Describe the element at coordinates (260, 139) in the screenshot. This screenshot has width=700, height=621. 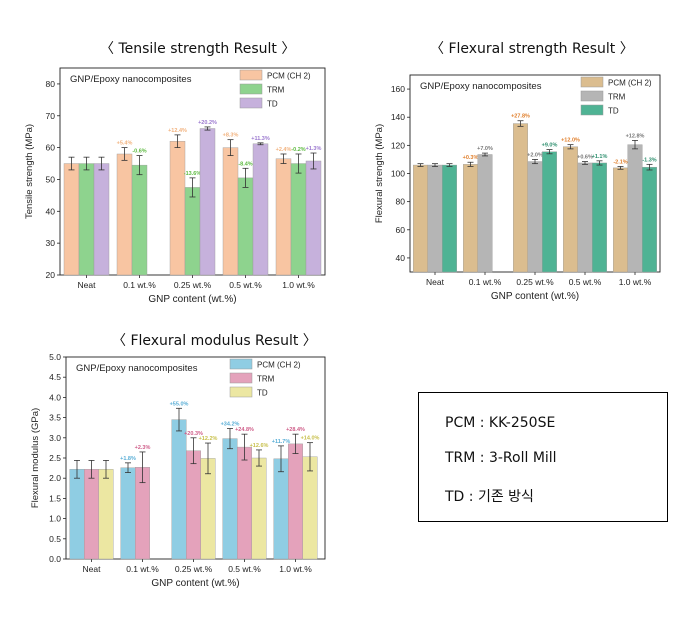
I see `data-label: +11.3%` at that location.